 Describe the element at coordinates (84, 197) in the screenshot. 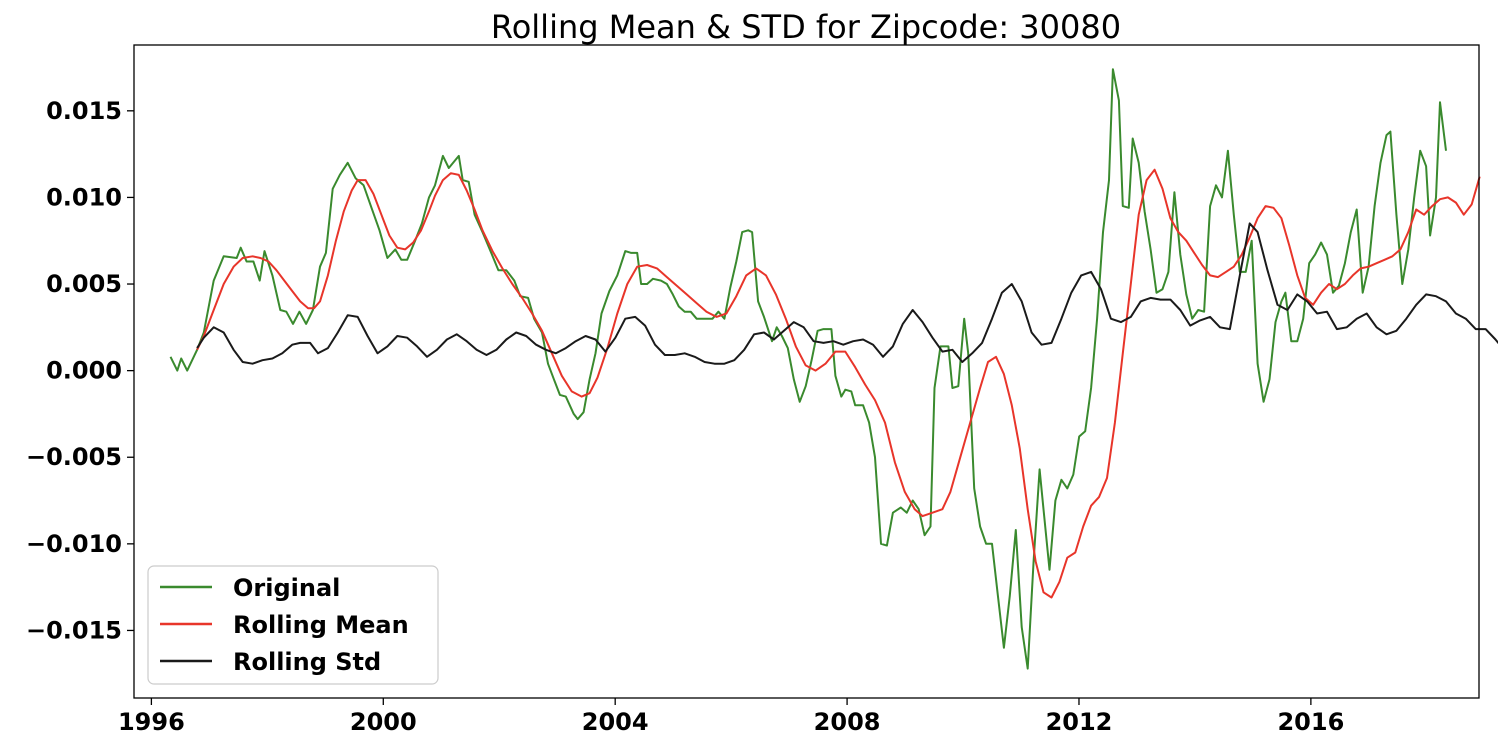

I see `y-tick-label: 0.010` at that location.